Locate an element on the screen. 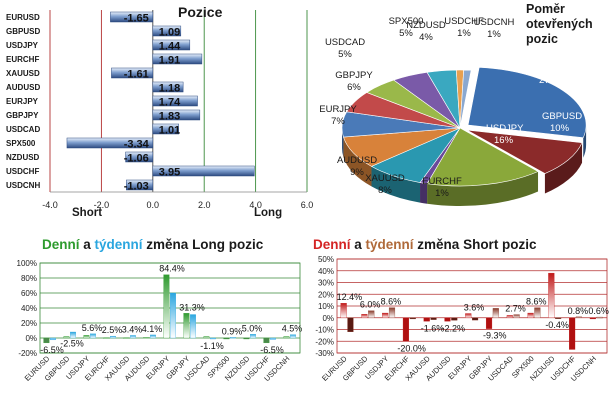 Image resolution: width=613 pixels, height=411 pixels. bar-value-label: 4.1% is located at coordinates (152, 329).